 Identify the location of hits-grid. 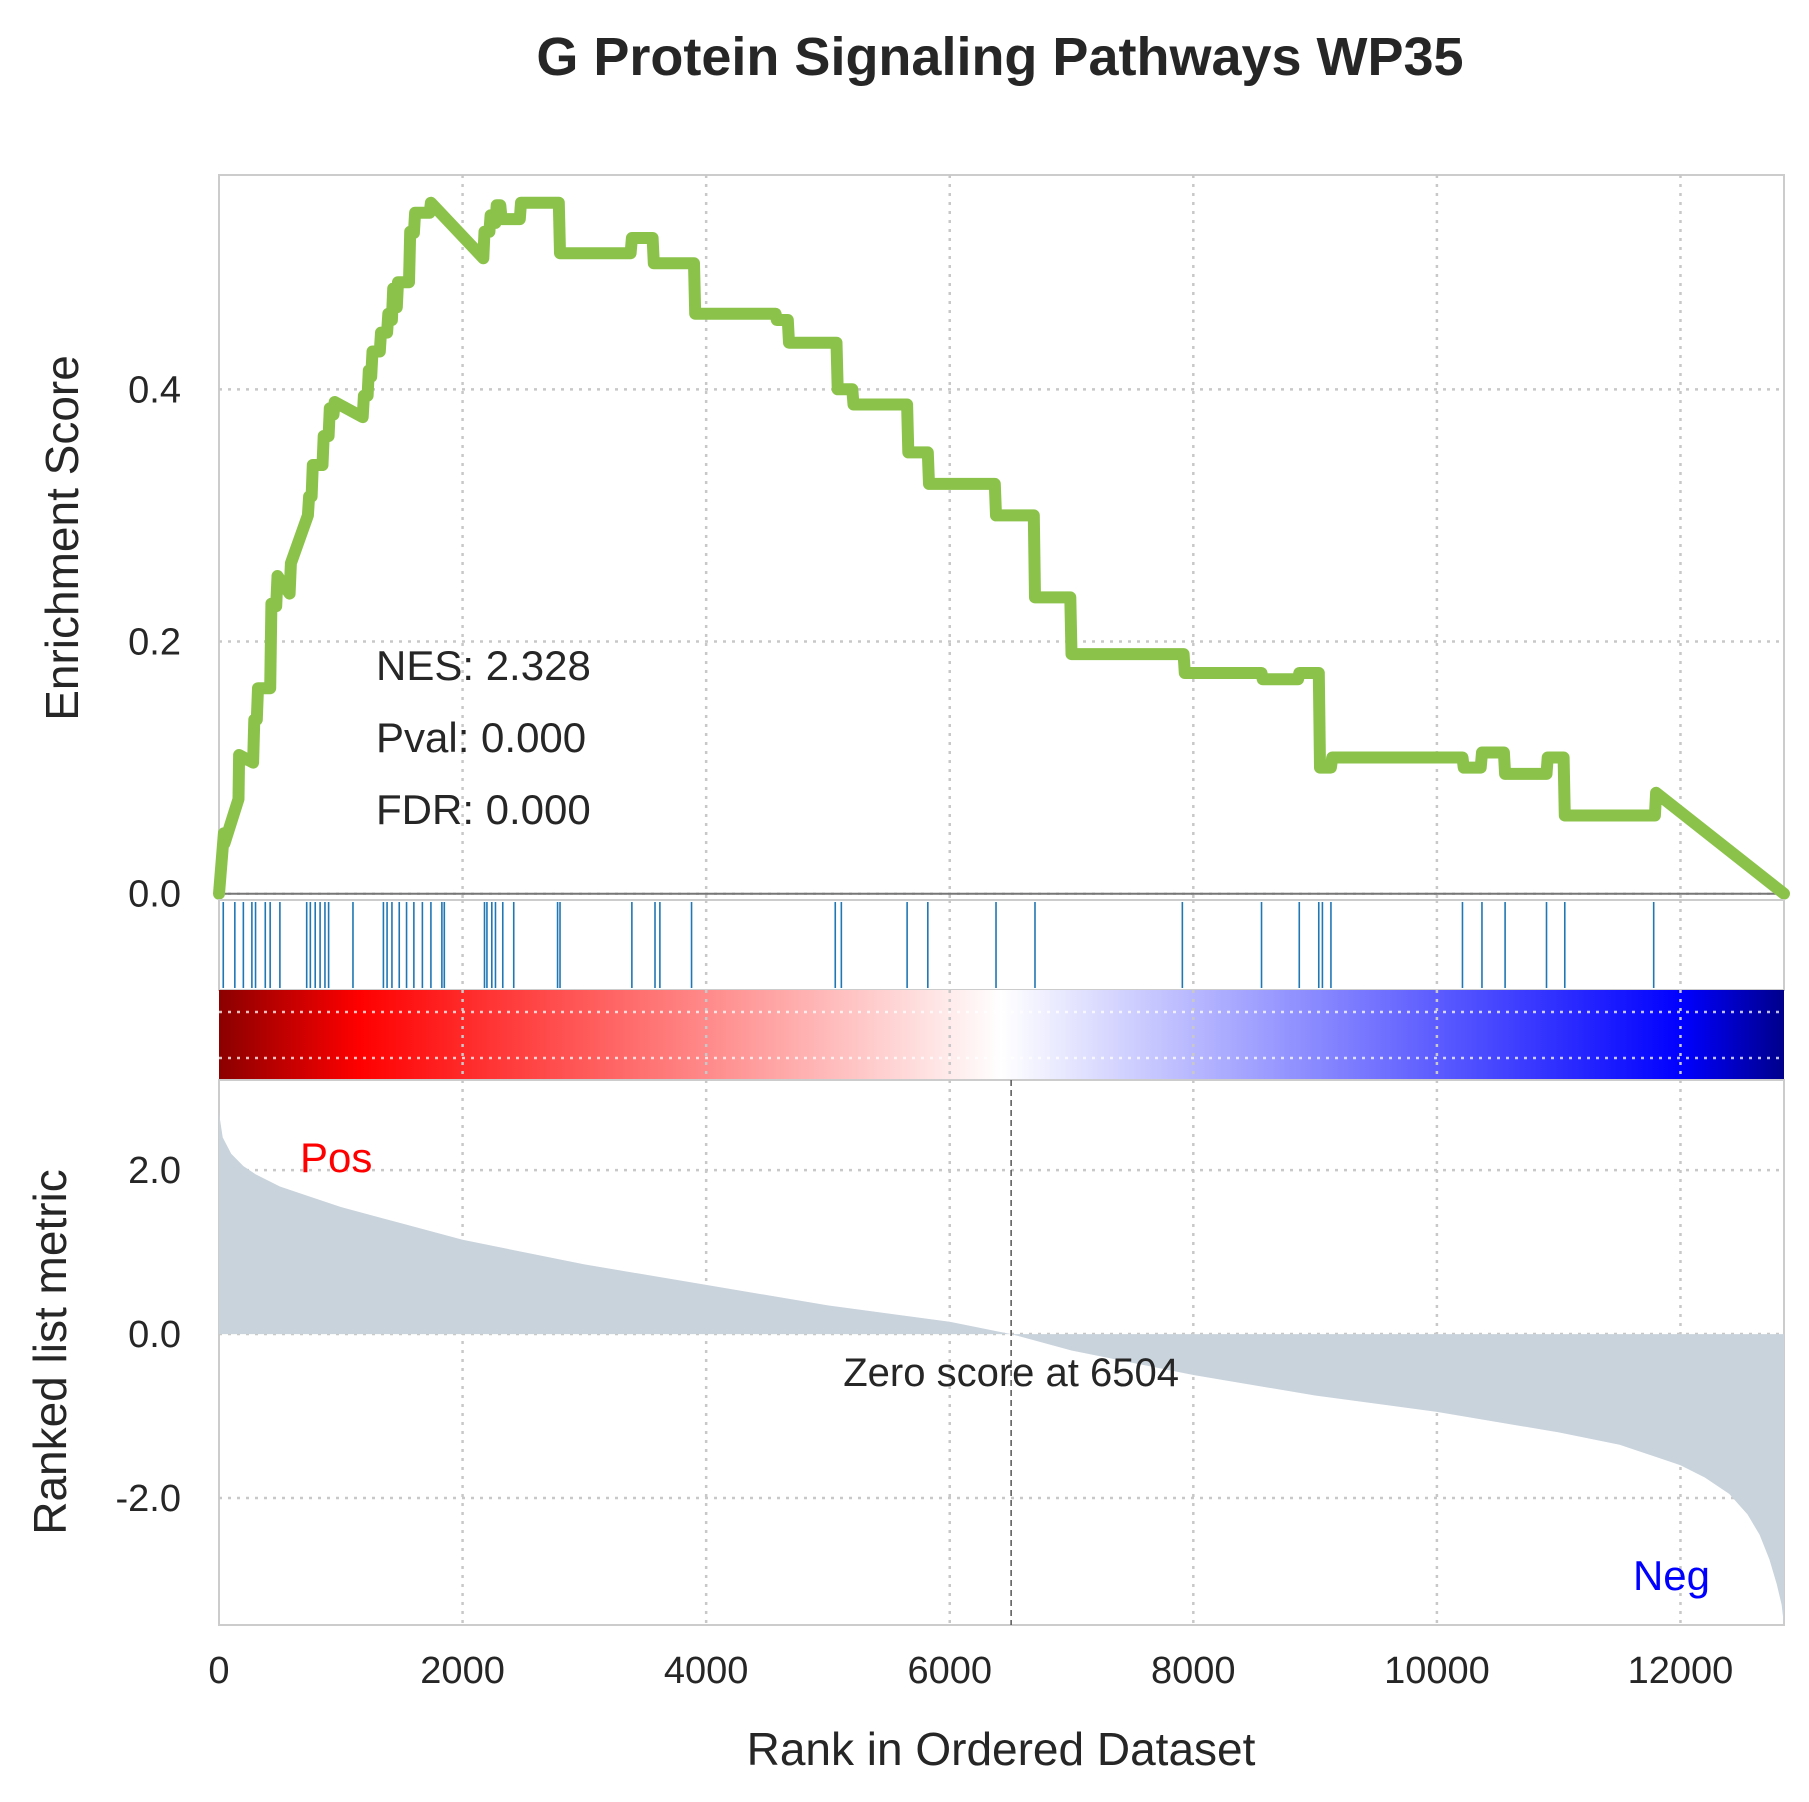
(1071, 945).